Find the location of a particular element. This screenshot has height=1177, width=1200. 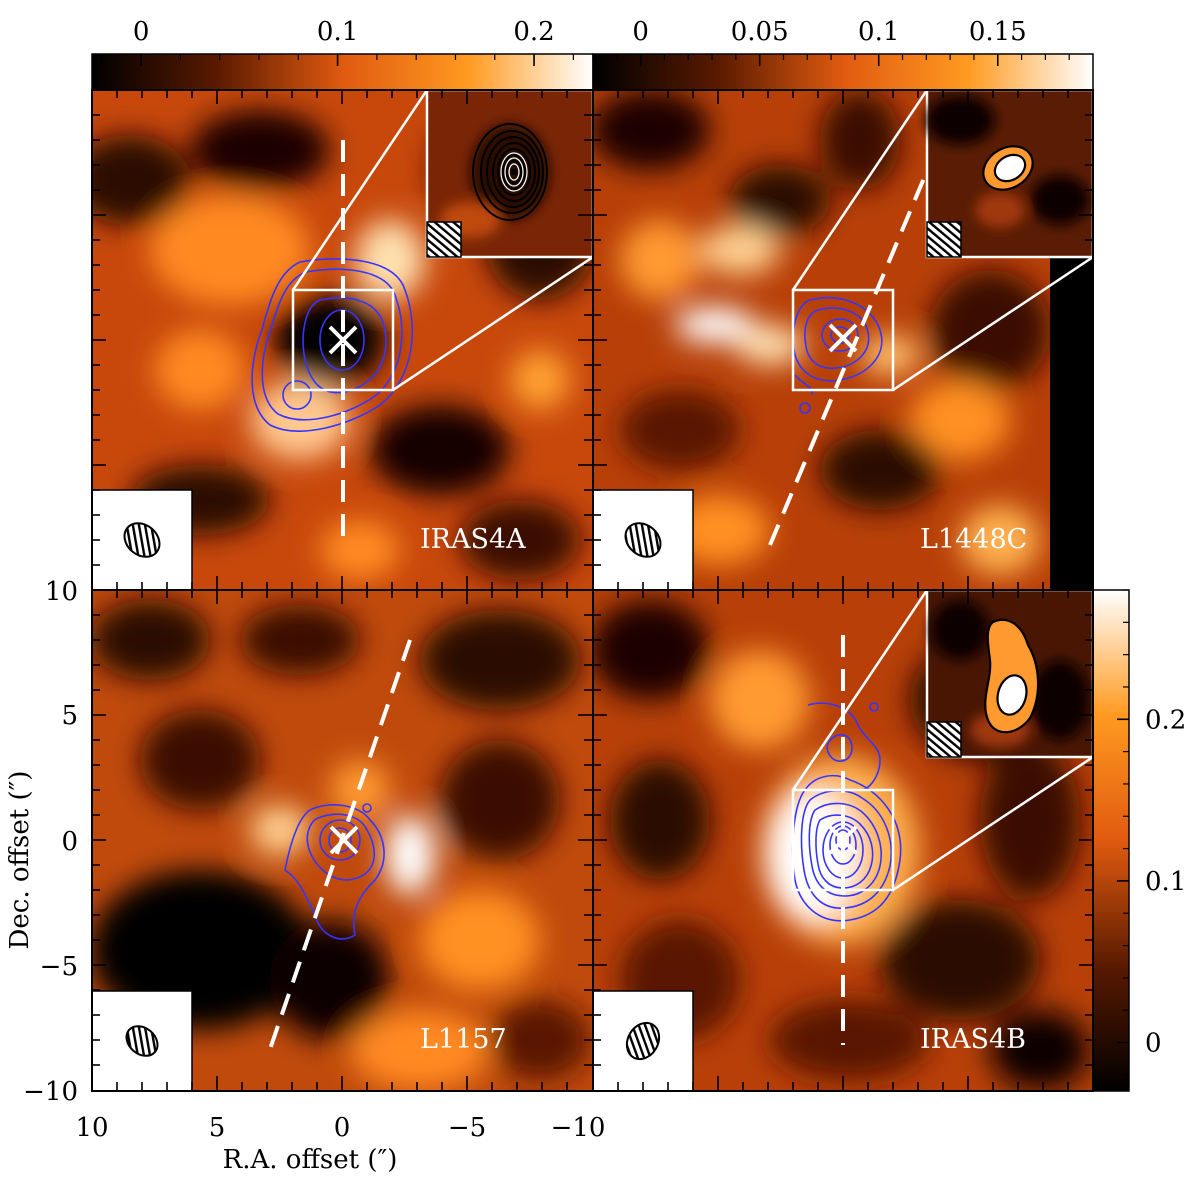

y-tick-label: 5 is located at coordinates (69, 716).